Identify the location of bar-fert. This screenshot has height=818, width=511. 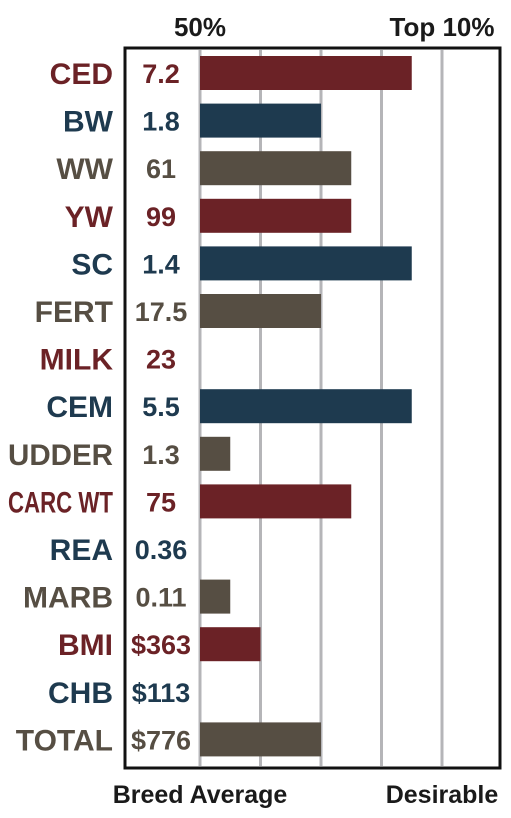
(260, 311).